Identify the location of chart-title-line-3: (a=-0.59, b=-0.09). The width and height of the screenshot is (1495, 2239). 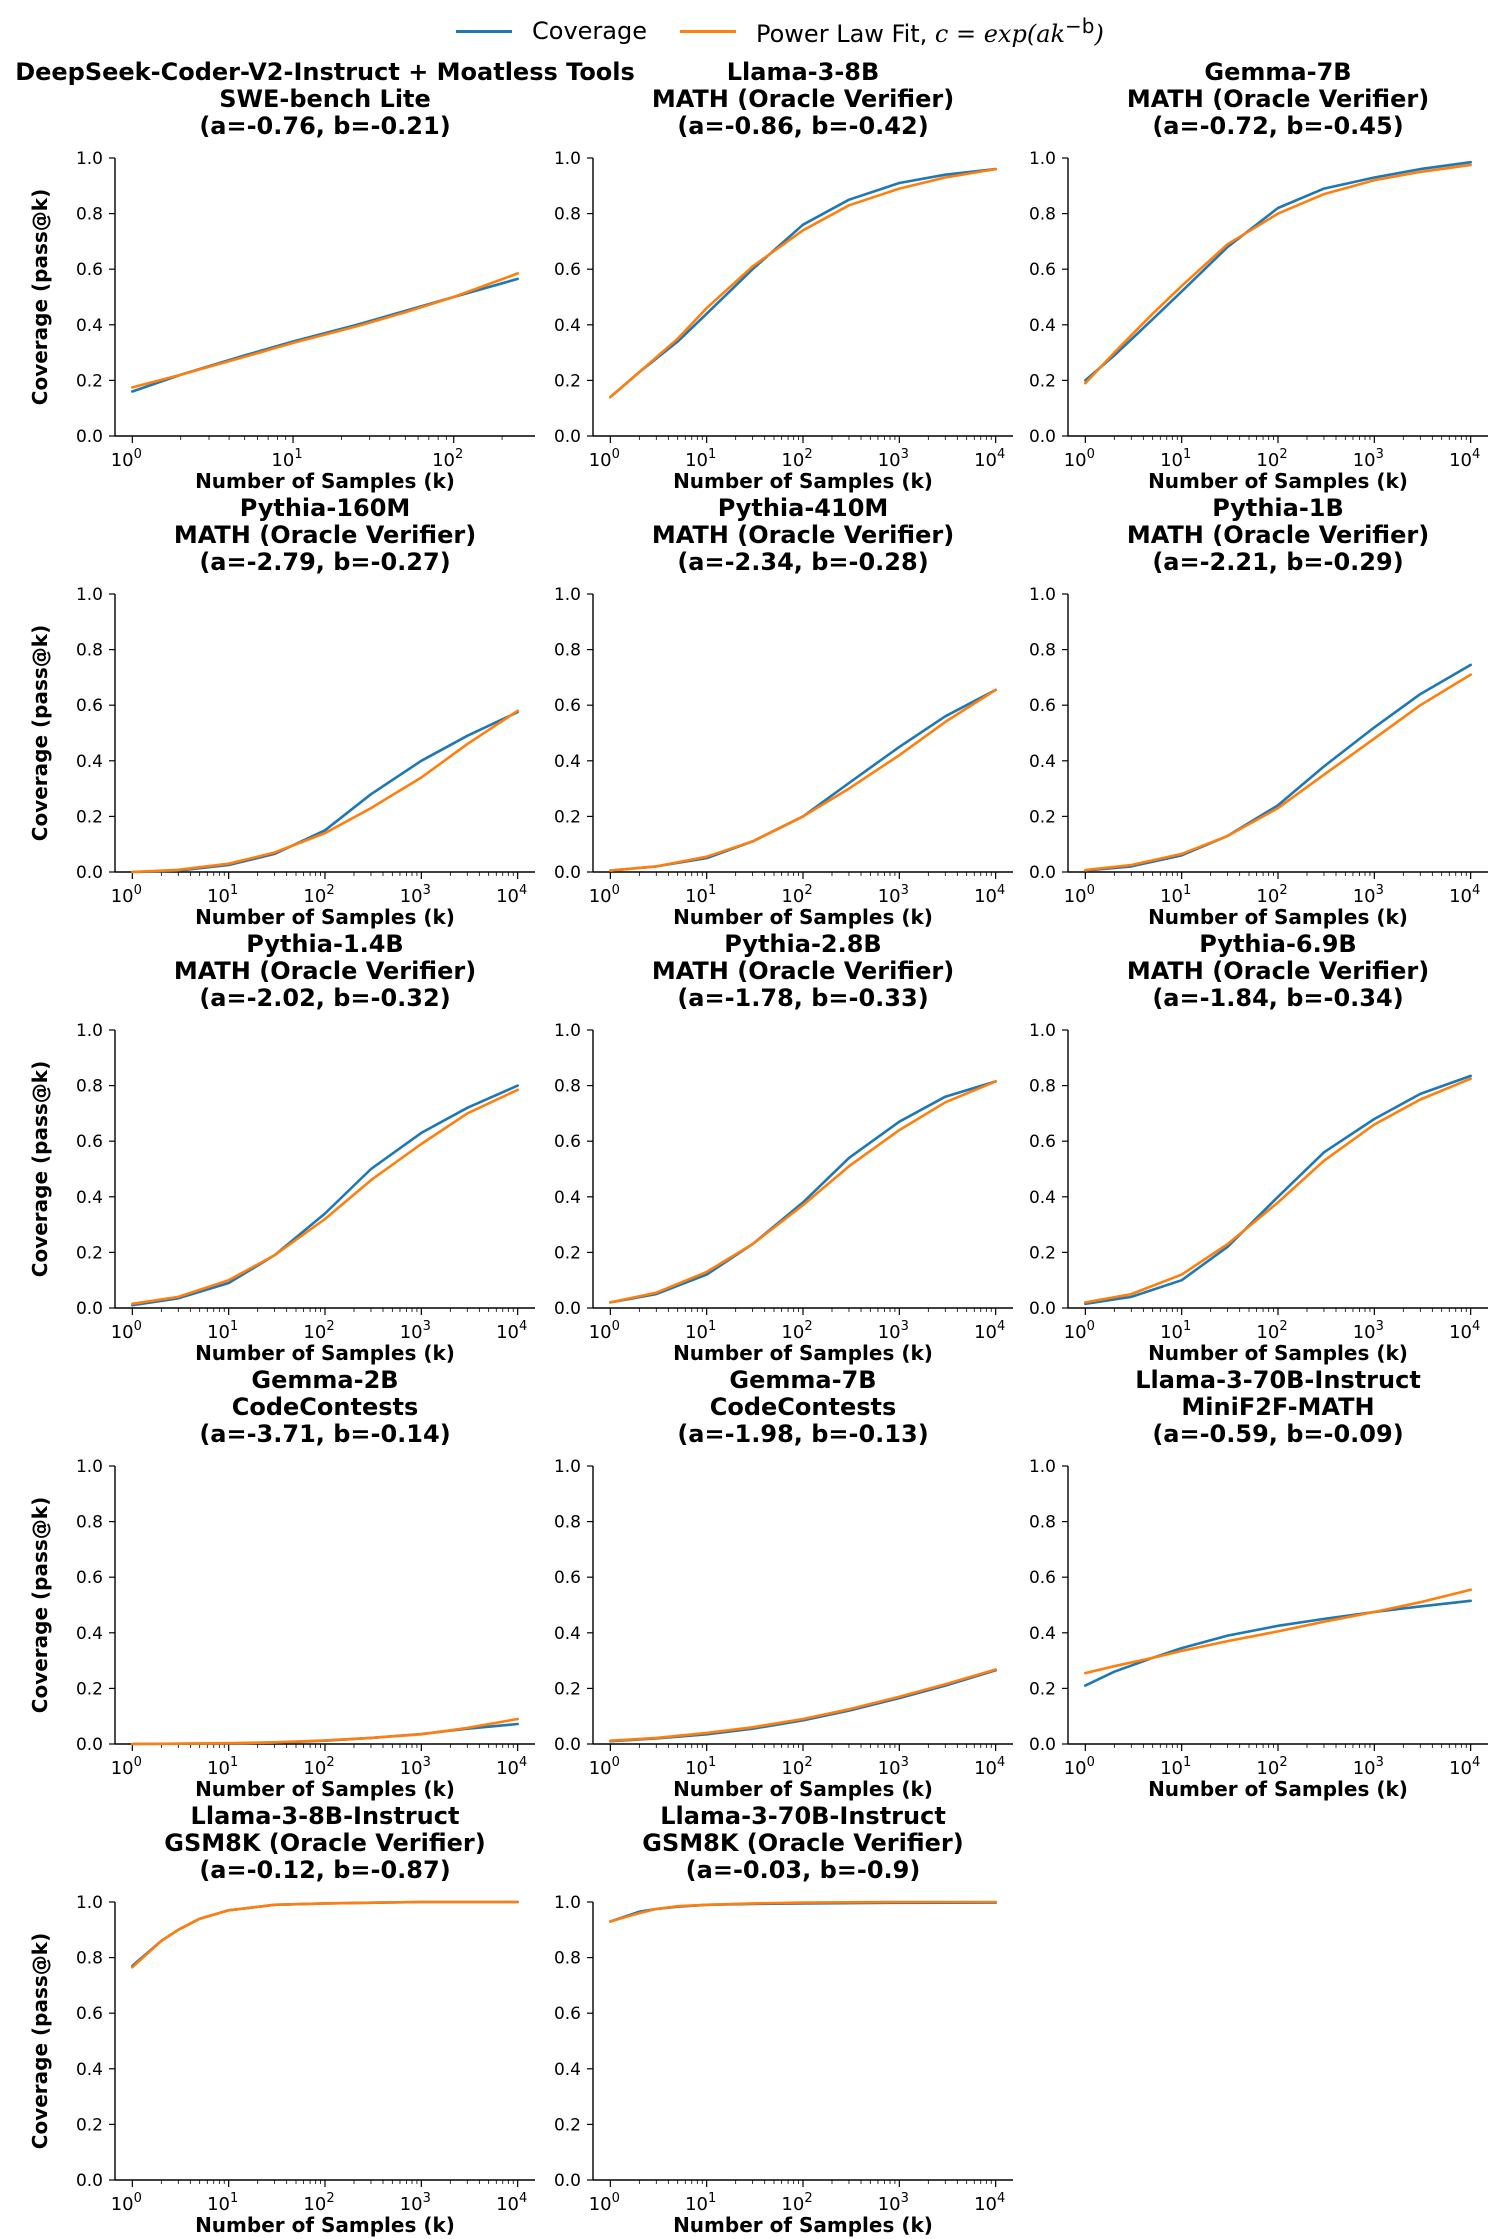
(1277, 1434).